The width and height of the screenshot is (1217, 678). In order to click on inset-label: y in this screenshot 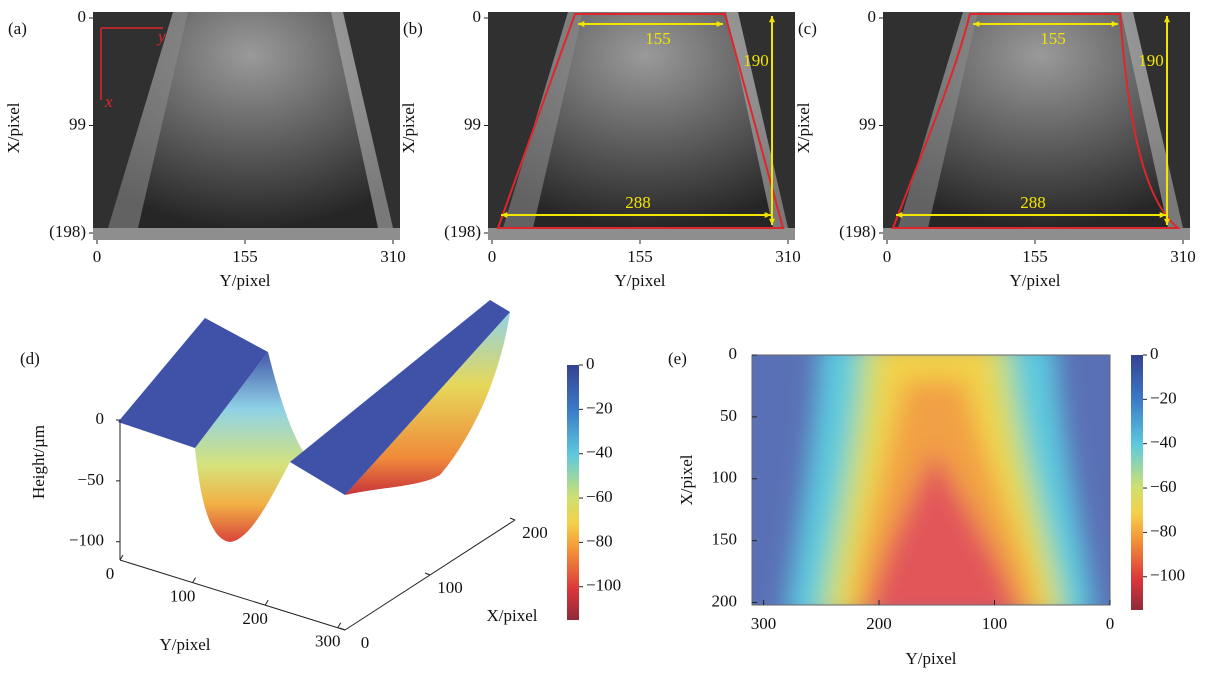, I will do `click(161, 36)`.